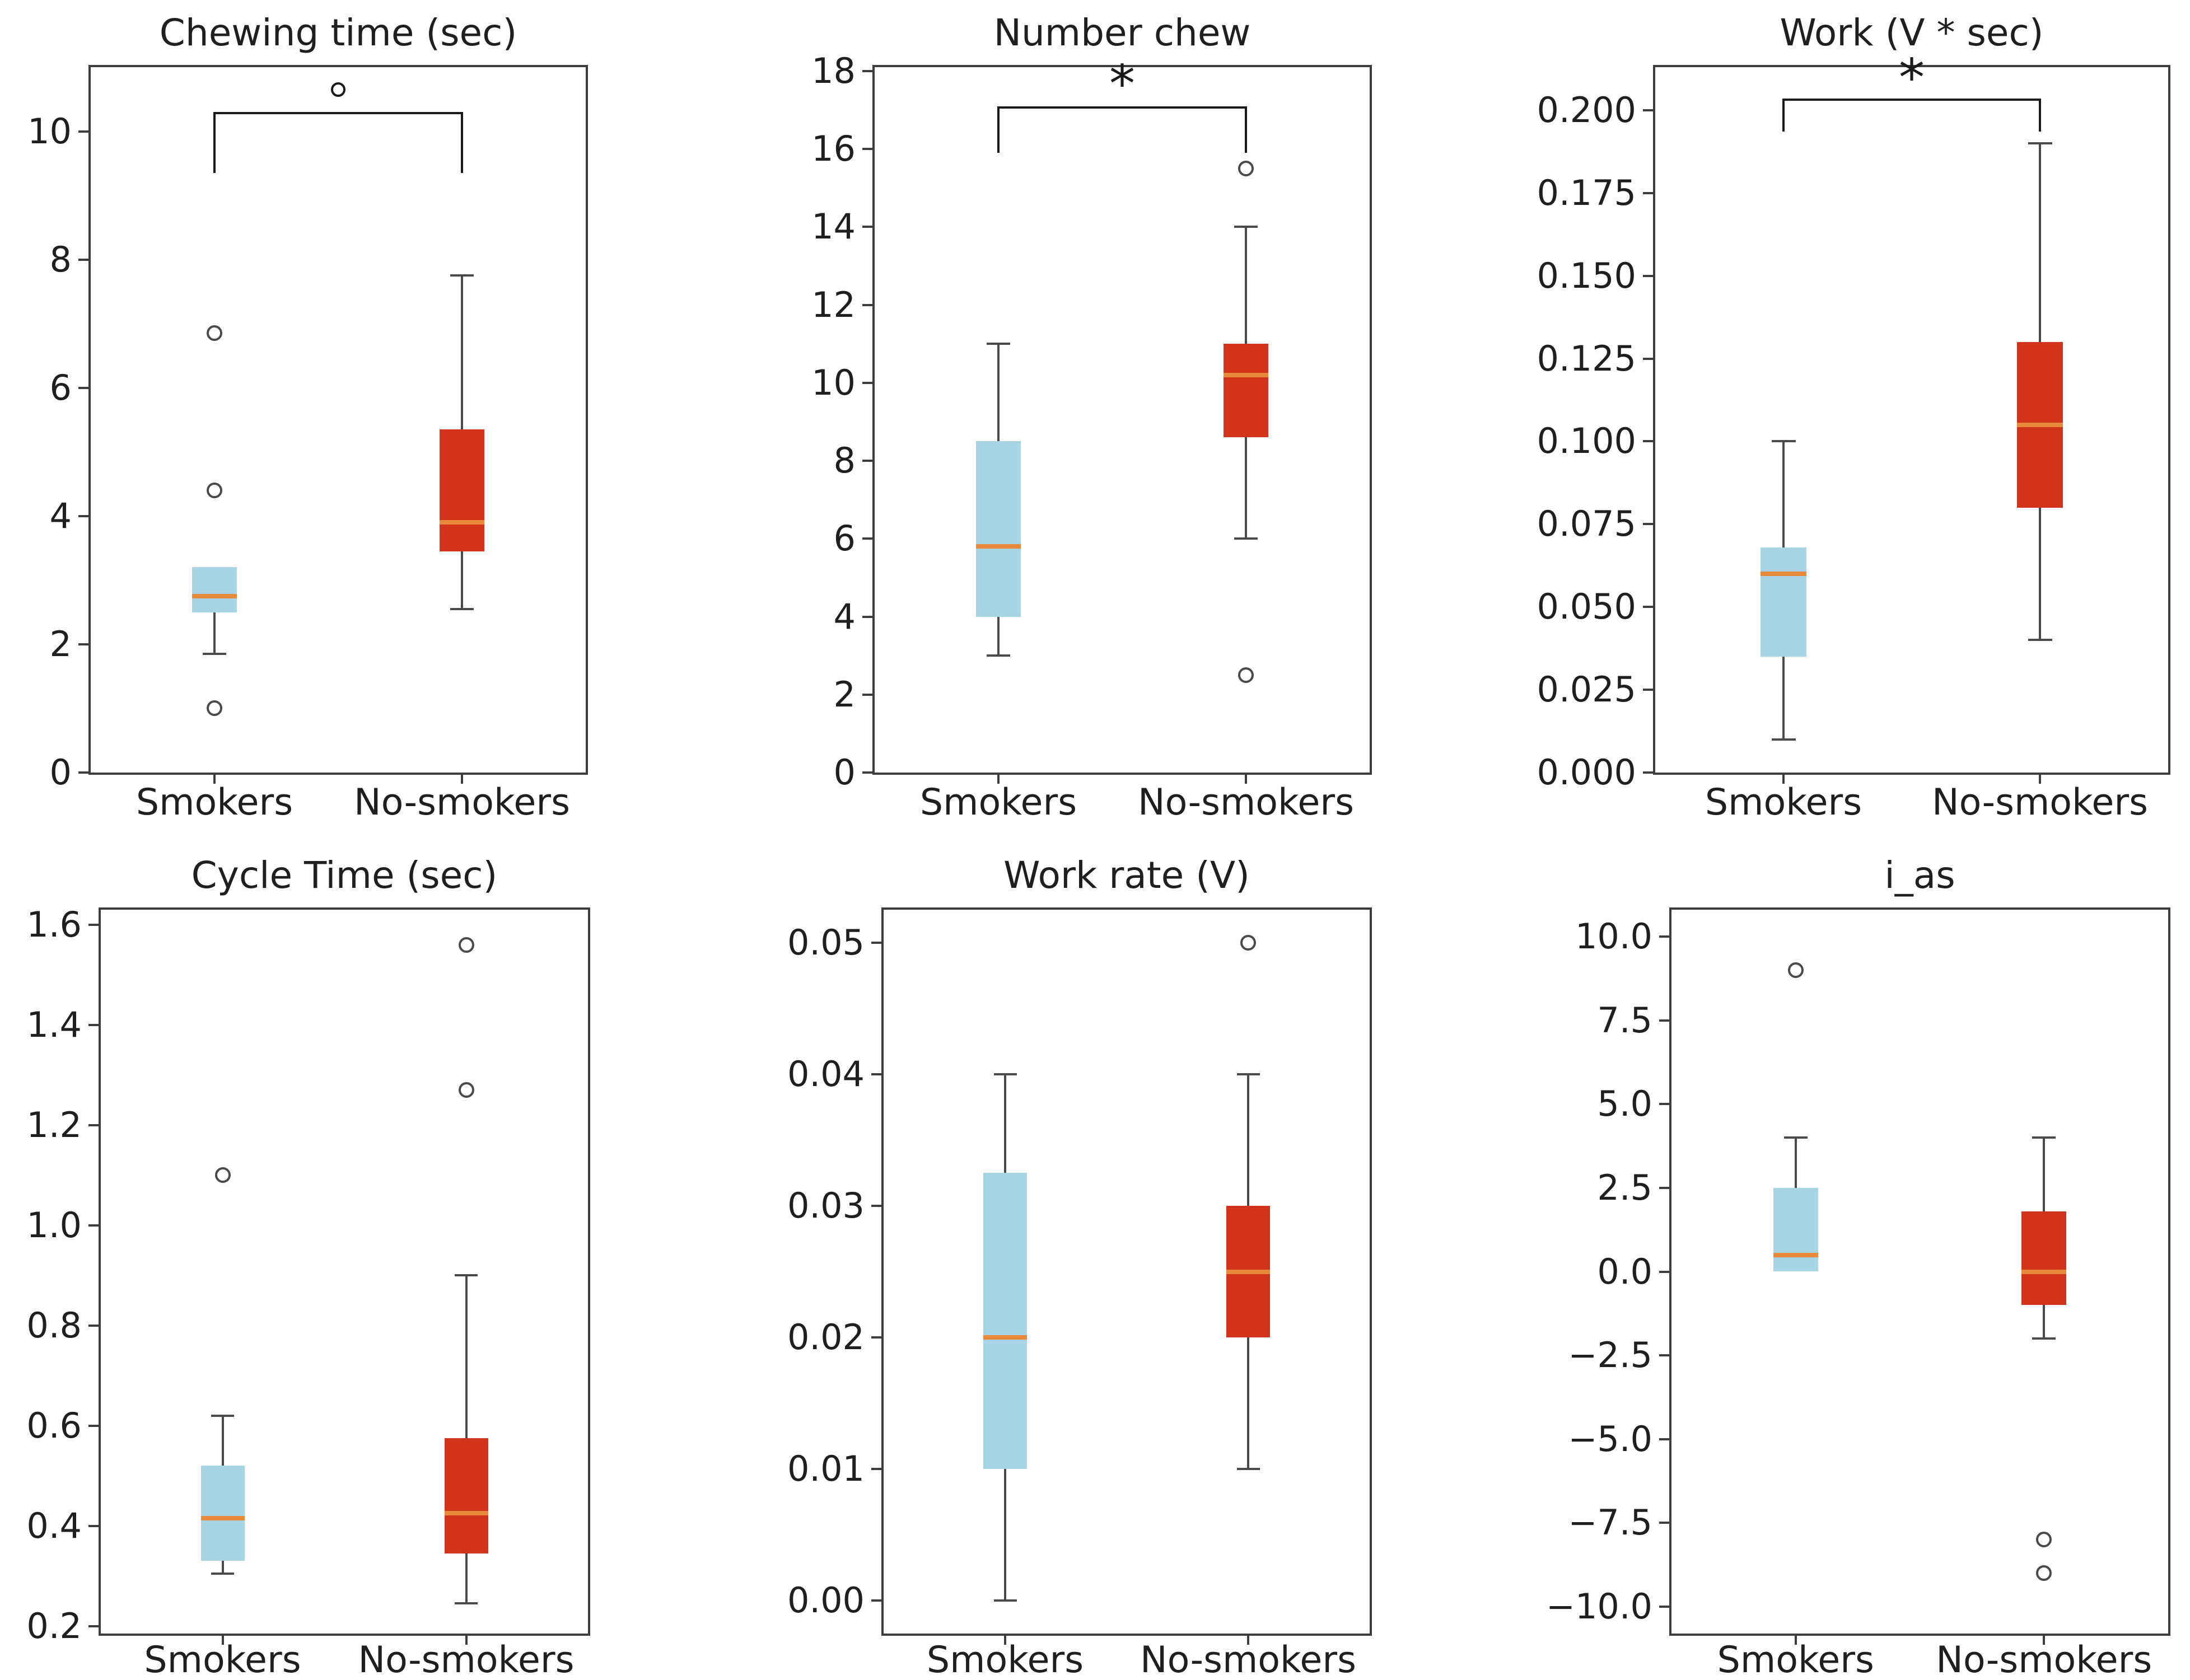 The height and width of the screenshot is (1680, 2190). I want to click on y-tick-label: 18, so click(833, 70).